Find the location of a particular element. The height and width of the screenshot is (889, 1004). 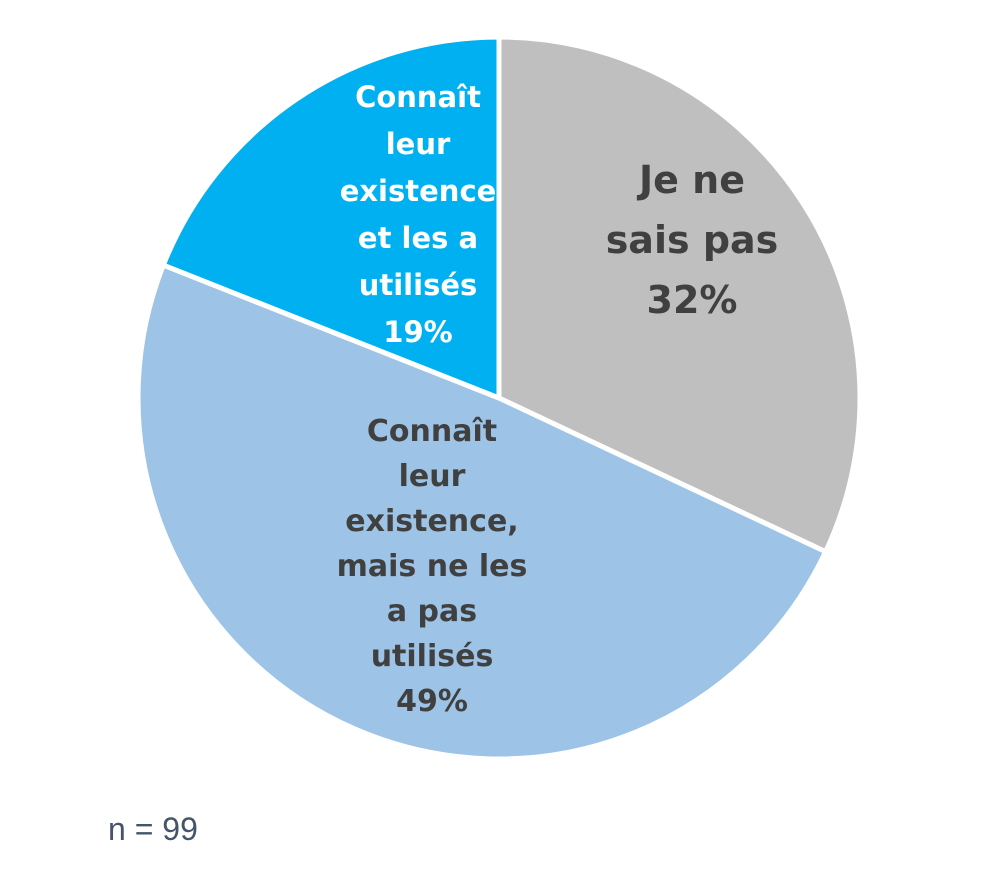

slice-label-line: existence is located at coordinates (418, 191).